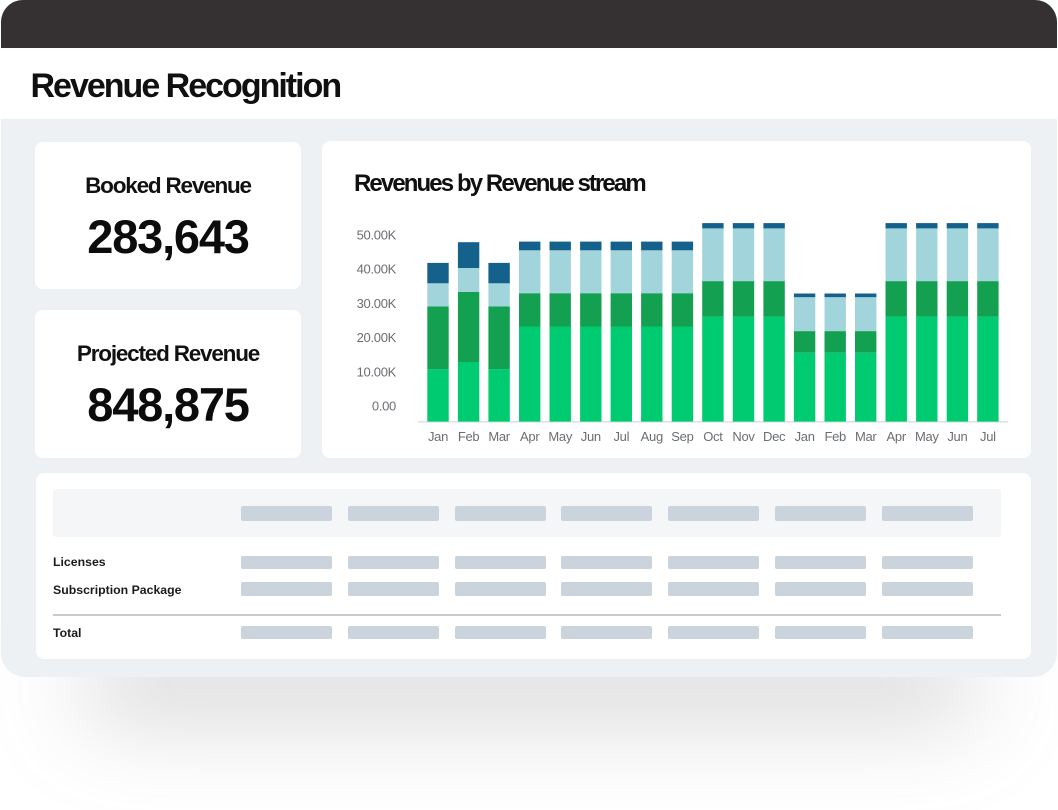  Describe the element at coordinates (377, 269) in the screenshot. I see `svg-text: 40.00K` at that location.